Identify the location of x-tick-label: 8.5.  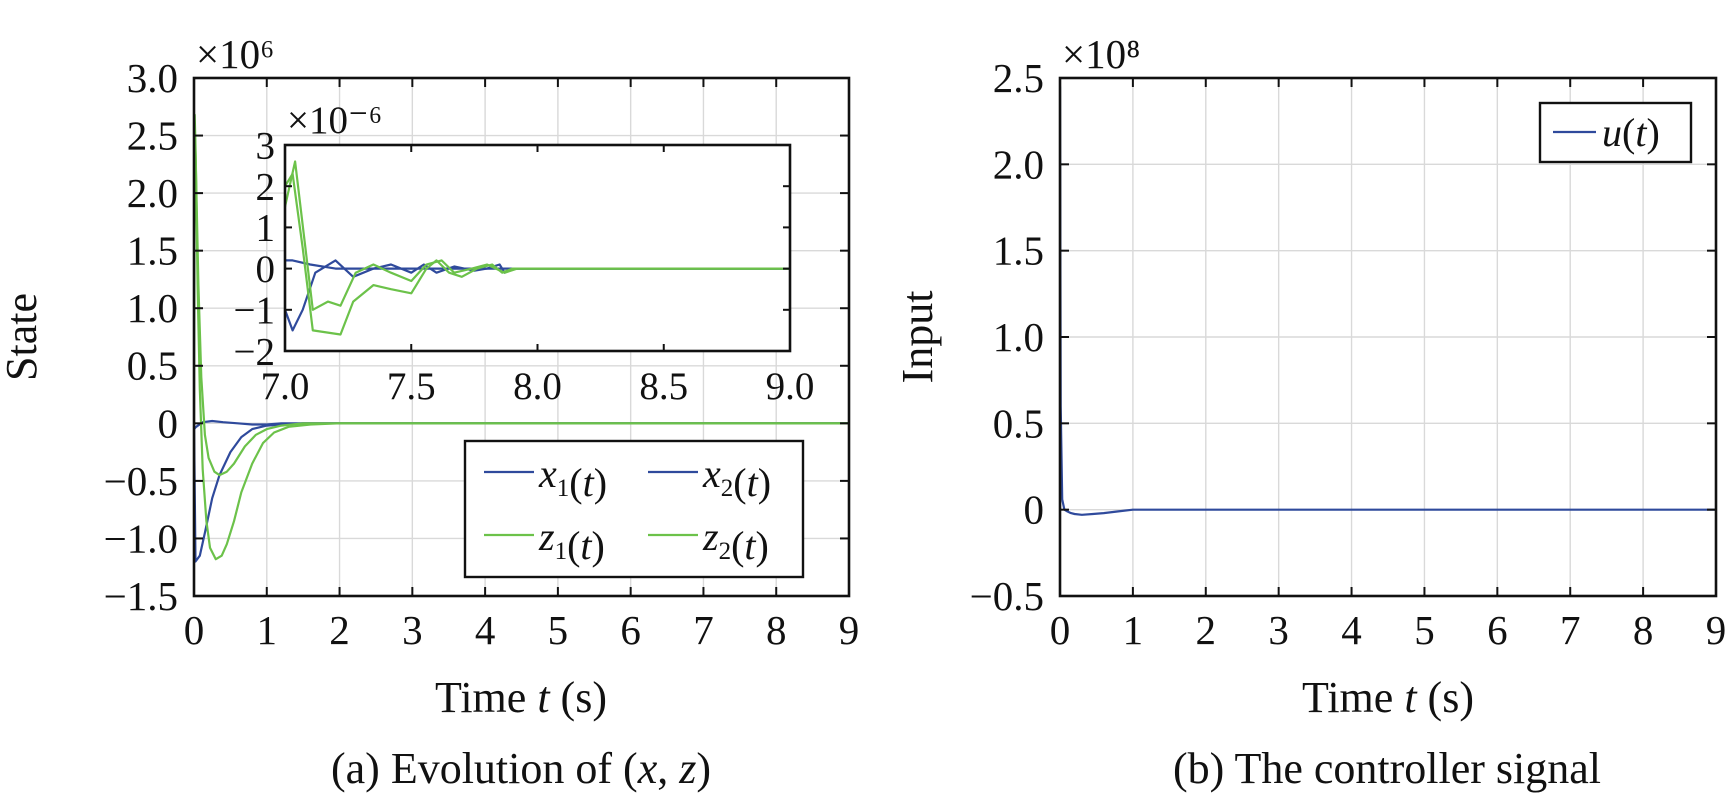
(663, 386).